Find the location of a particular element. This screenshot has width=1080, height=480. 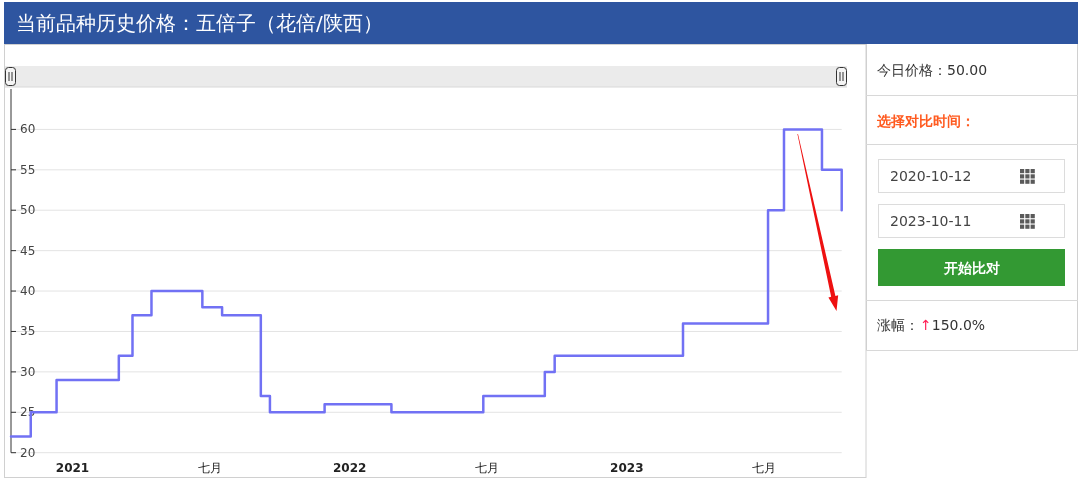

y-tick-label: 60 is located at coordinates (28, 129).